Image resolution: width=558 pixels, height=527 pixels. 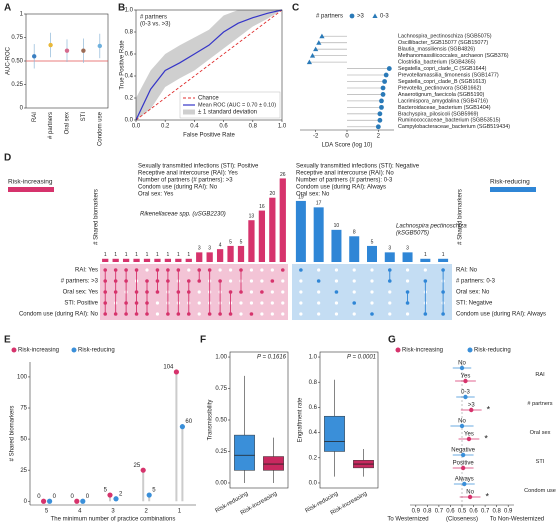 I want to click on y-tick-label: 0.50, so click(x=221, y=421).